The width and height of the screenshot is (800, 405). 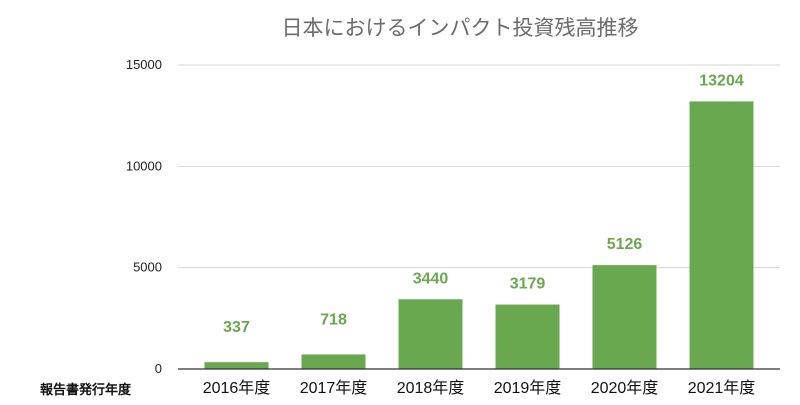 What do you see at coordinates (144, 165) in the screenshot?
I see `y-tick-label: 10000` at bounding box center [144, 165].